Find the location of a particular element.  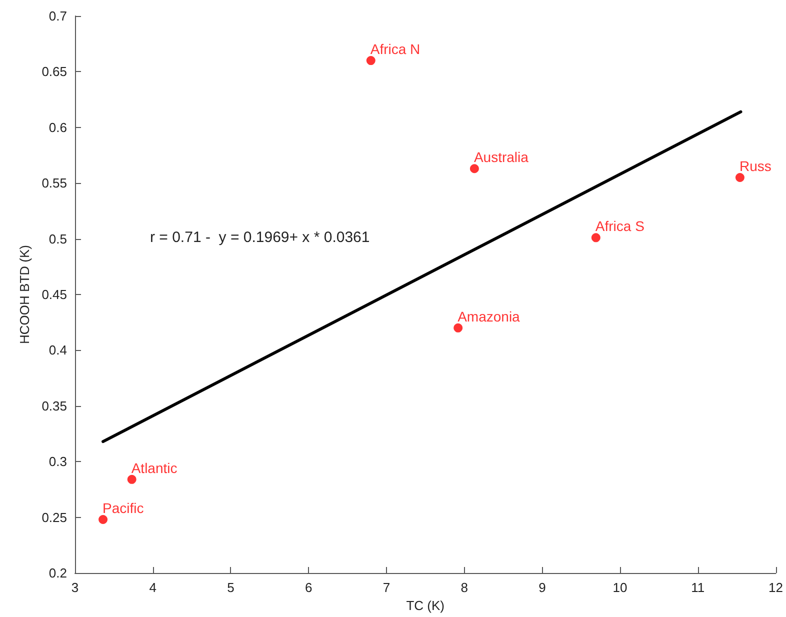

y-tick-label: 0.55 is located at coordinates (54, 183).